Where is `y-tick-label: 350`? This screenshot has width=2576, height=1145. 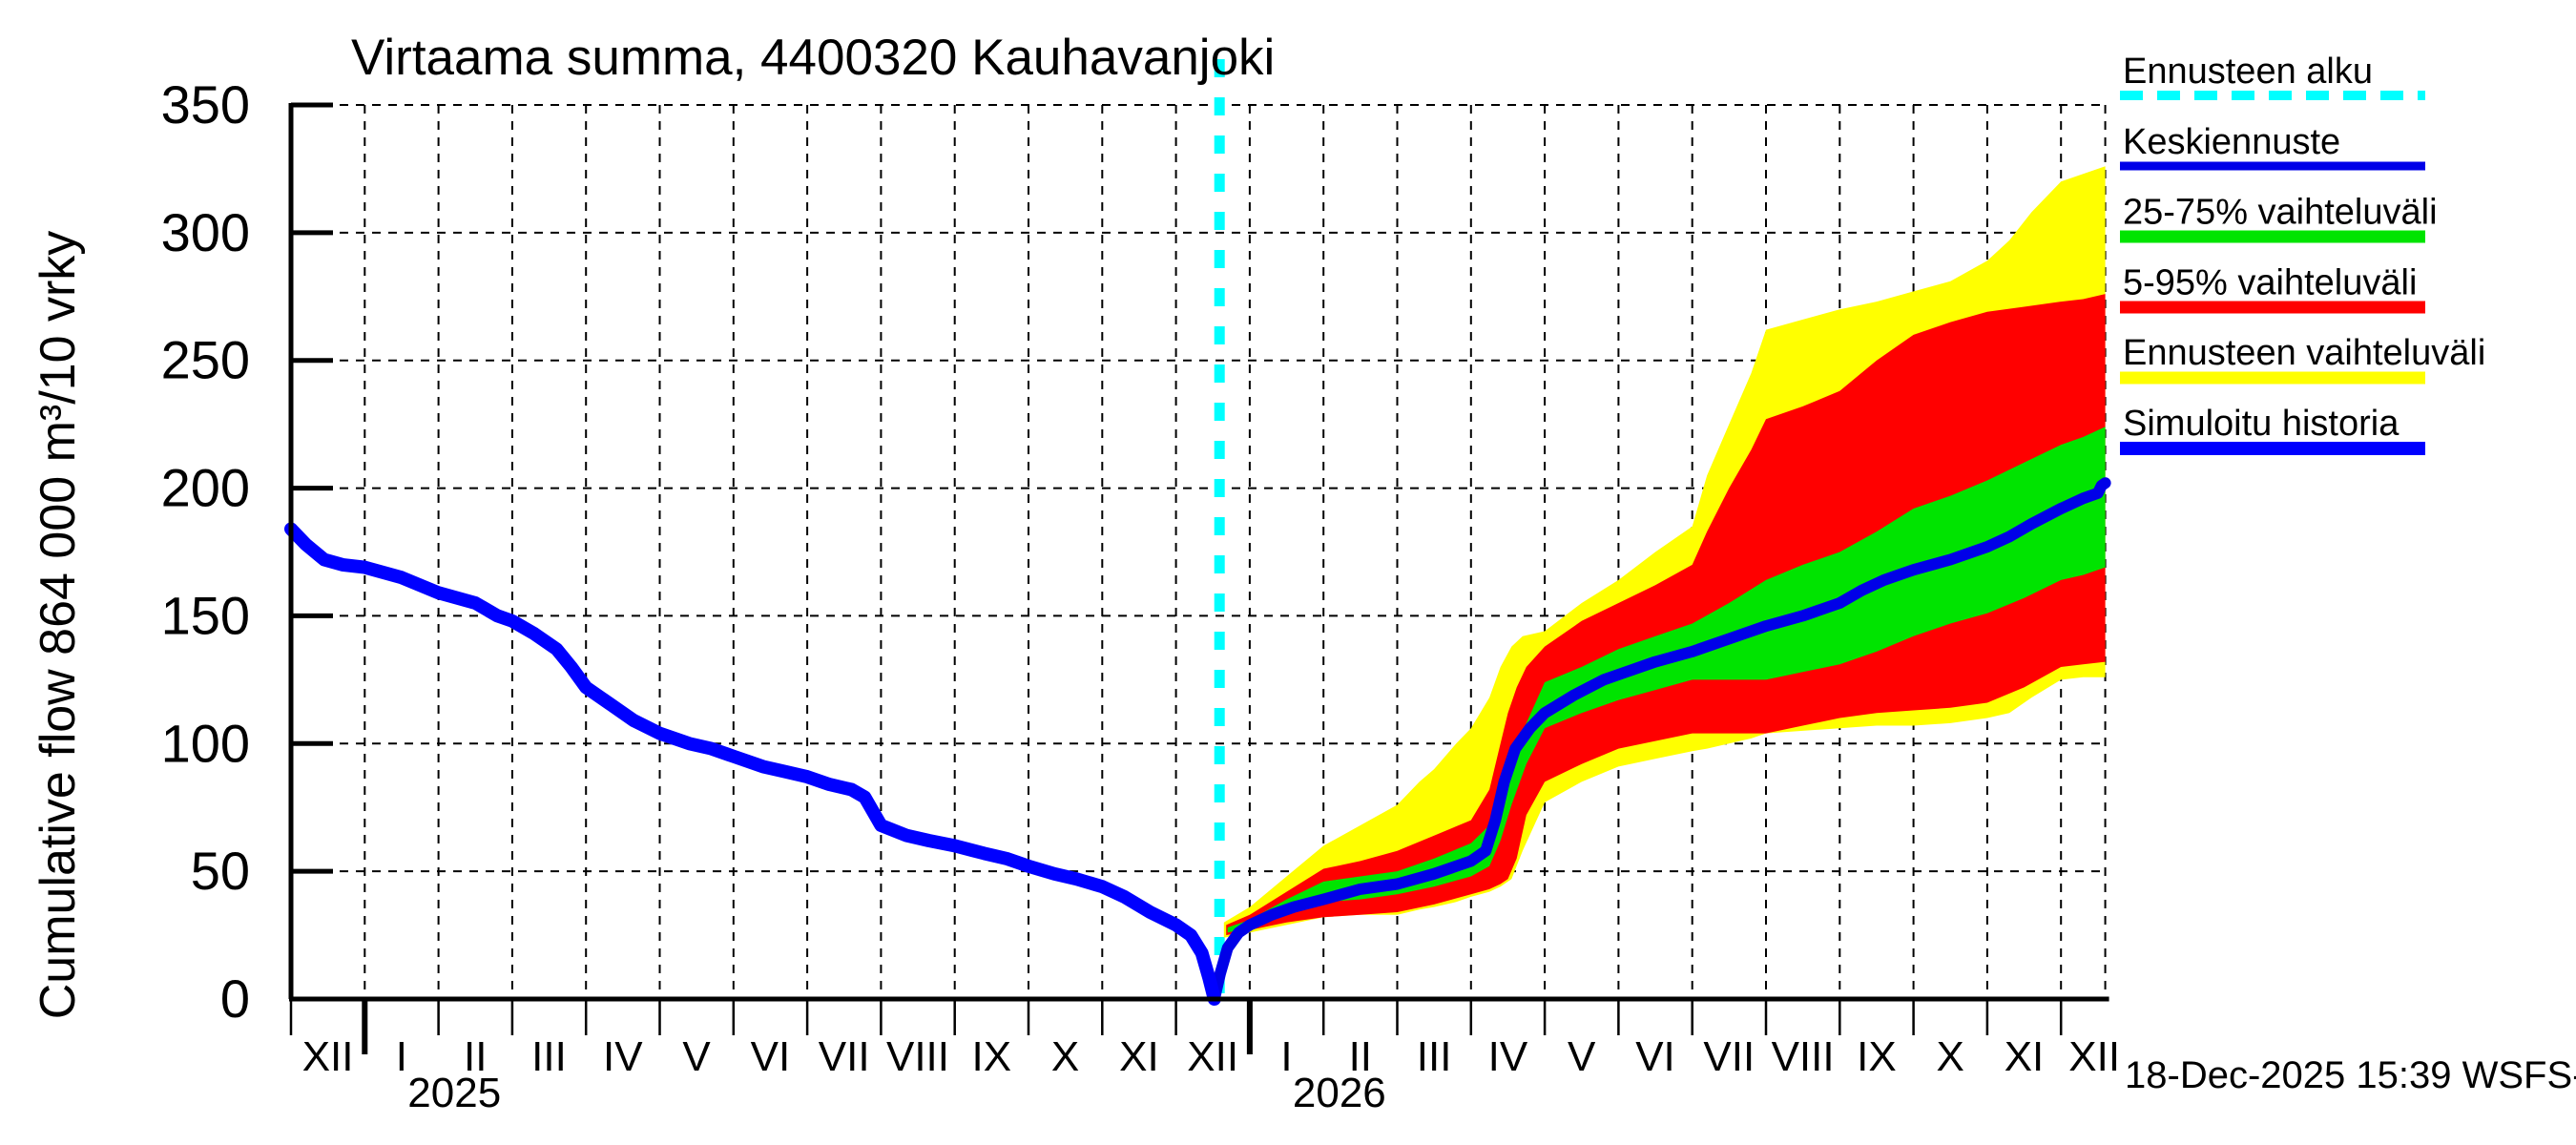
y-tick-label: 350 is located at coordinates (205, 104).